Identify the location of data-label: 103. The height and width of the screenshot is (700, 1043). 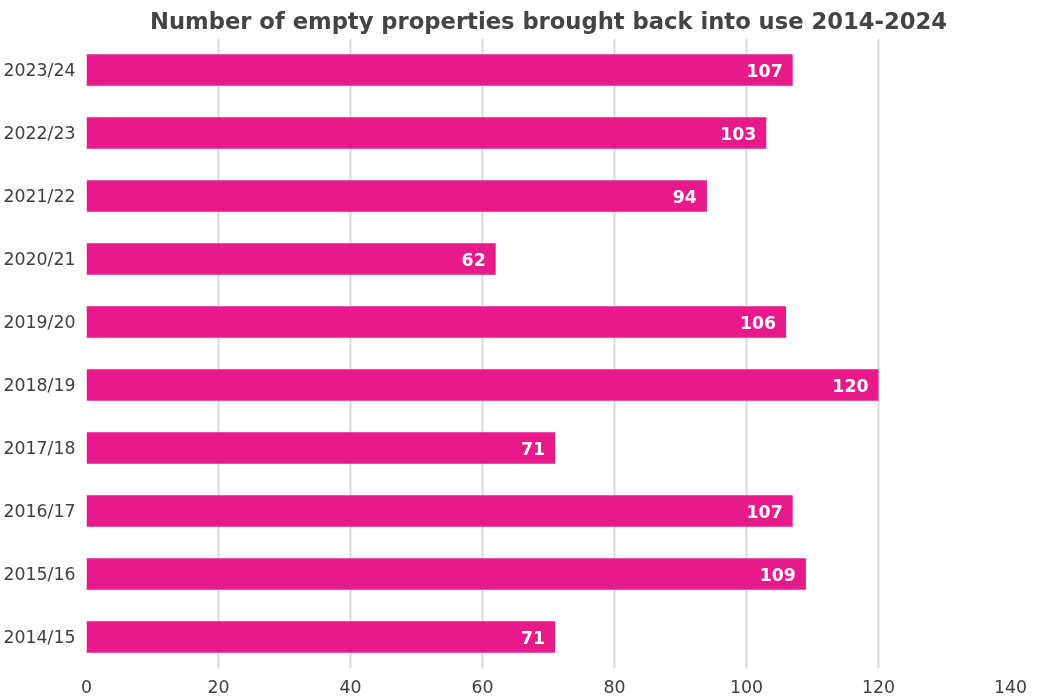
(738, 133).